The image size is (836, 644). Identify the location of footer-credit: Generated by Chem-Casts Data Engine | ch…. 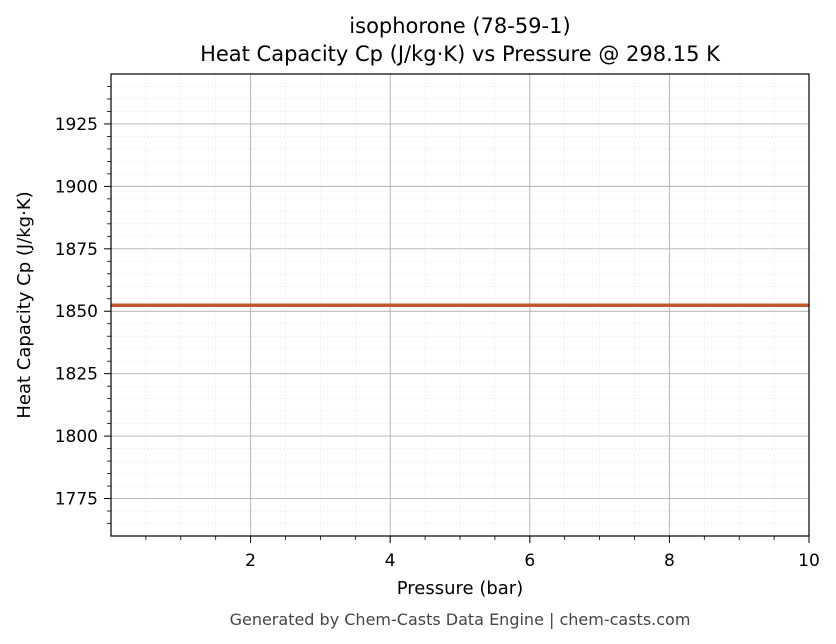
(460, 619).